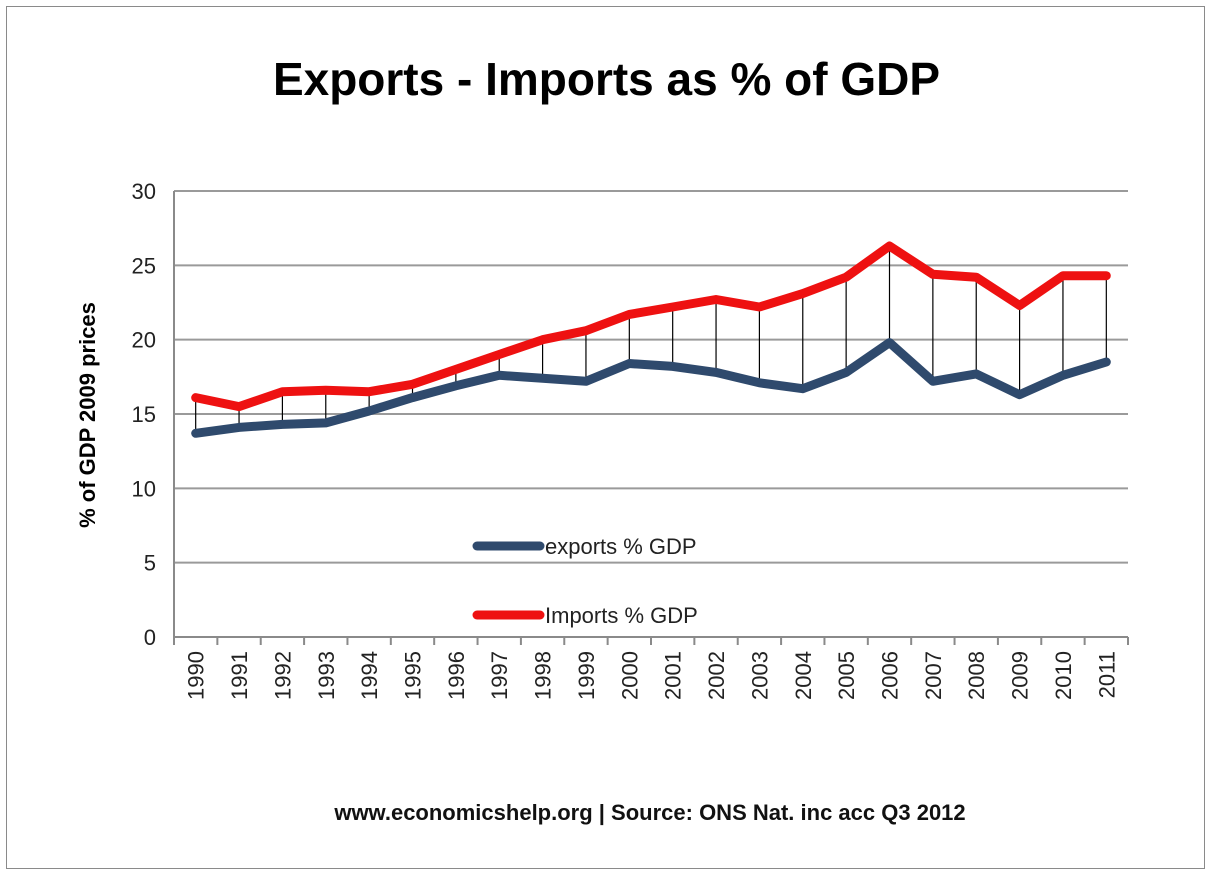  What do you see at coordinates (150, 637) in the screenshot?
I see `y-tick-label: 0` at bounding box center [150, 637].